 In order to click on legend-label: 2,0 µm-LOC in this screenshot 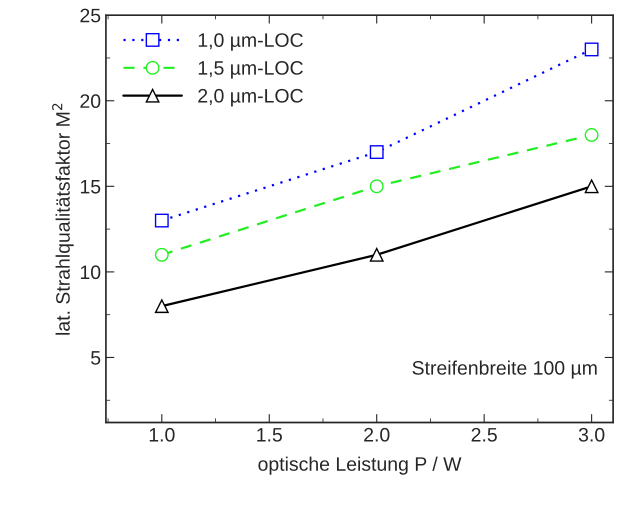, I will do `click(250, 97)`.